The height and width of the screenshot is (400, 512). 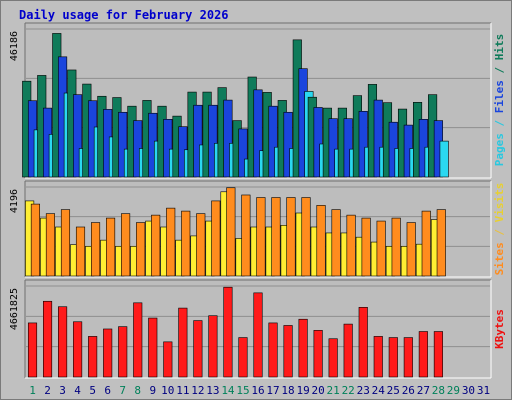 What do you see at coordinates (499, 203) in the screenshot?
I see `side-label-visits-sites-part: Visits` at bounding box center [499, 203].